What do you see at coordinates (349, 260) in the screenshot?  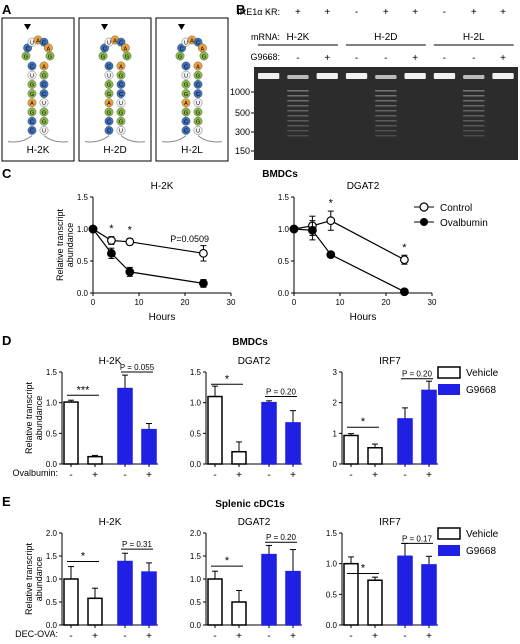 I see `series-line` at bounding box center [349, 260].